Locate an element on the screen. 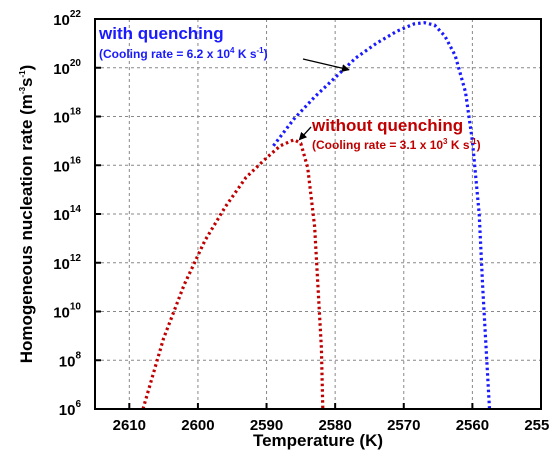  x-tick-label: 2560 is located at coordinates (472, 425).